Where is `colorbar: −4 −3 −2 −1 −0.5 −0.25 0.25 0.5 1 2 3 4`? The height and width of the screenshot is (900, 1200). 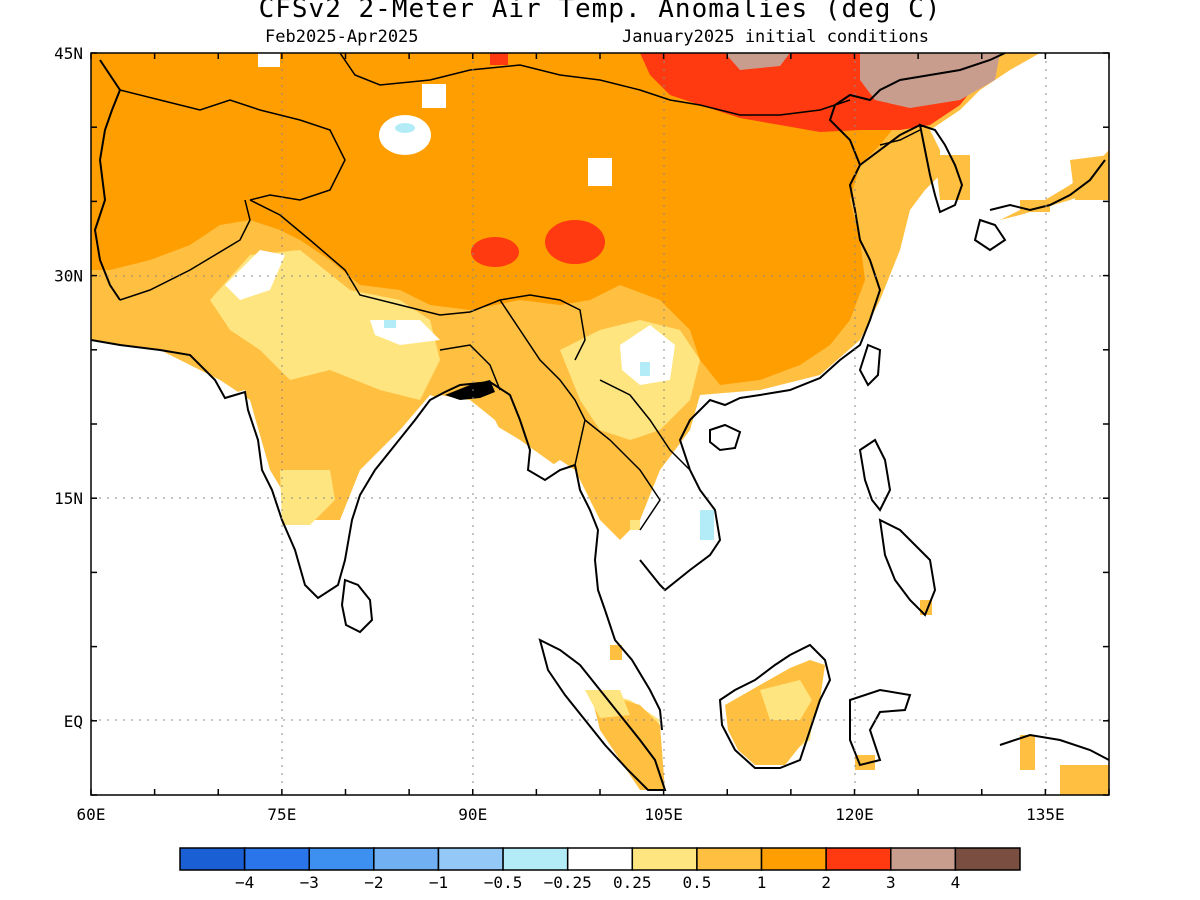
colorbar: −4 −3 −2 −1 −0.5 −0.25 0.25 0.5 1 2 3 4 is located at coordinates (600, 869).